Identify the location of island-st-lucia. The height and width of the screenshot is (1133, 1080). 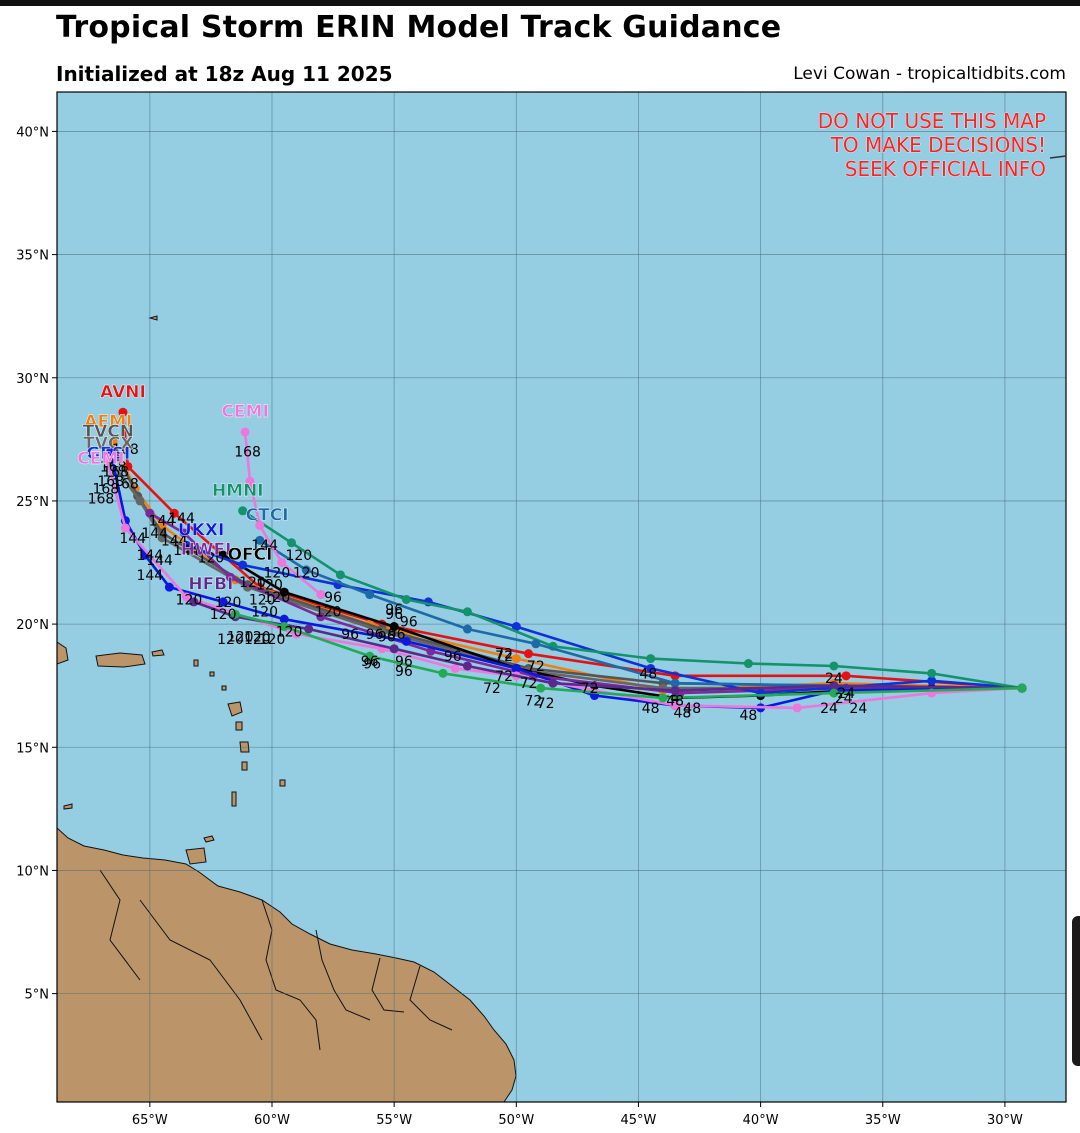
(244, 766).